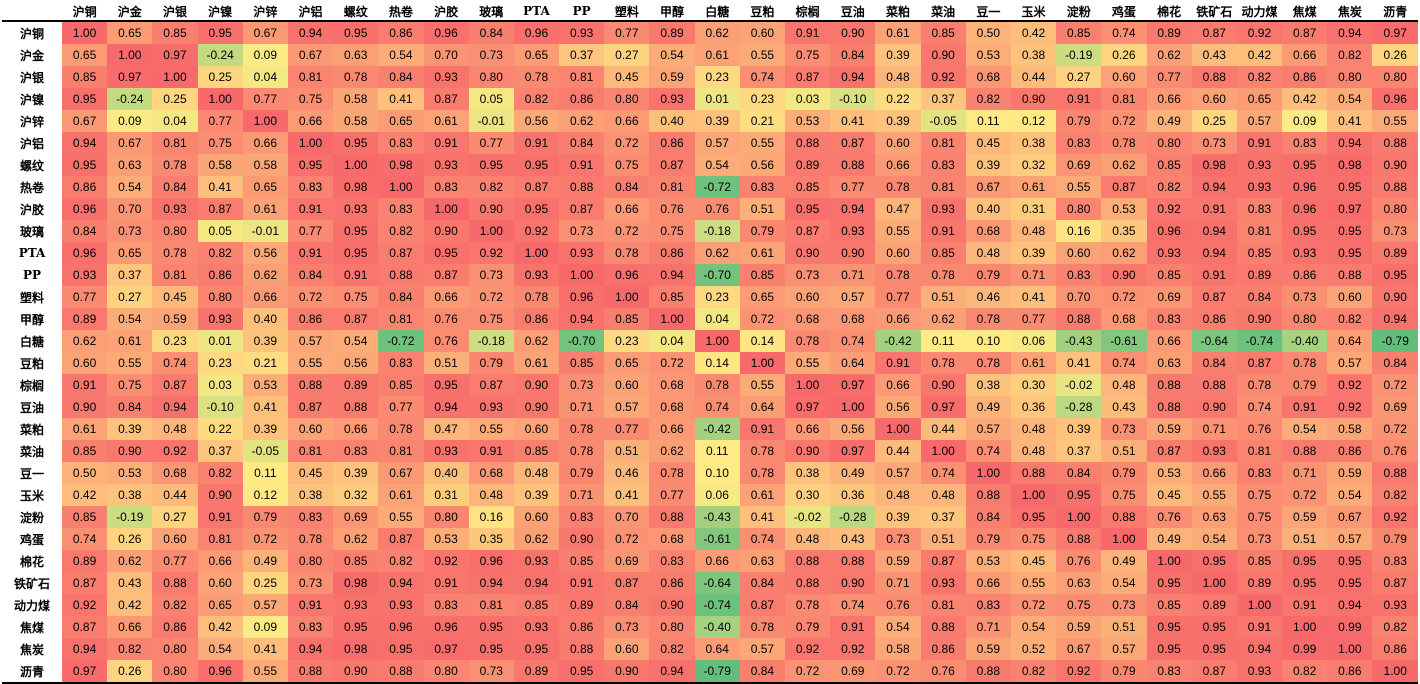 This screenshot has width=1420, height=684. What do you see at coordinates (853, 539) in the screenshot?
I see `heatmap-cell: 0.43` at bounding box center [853, 539].